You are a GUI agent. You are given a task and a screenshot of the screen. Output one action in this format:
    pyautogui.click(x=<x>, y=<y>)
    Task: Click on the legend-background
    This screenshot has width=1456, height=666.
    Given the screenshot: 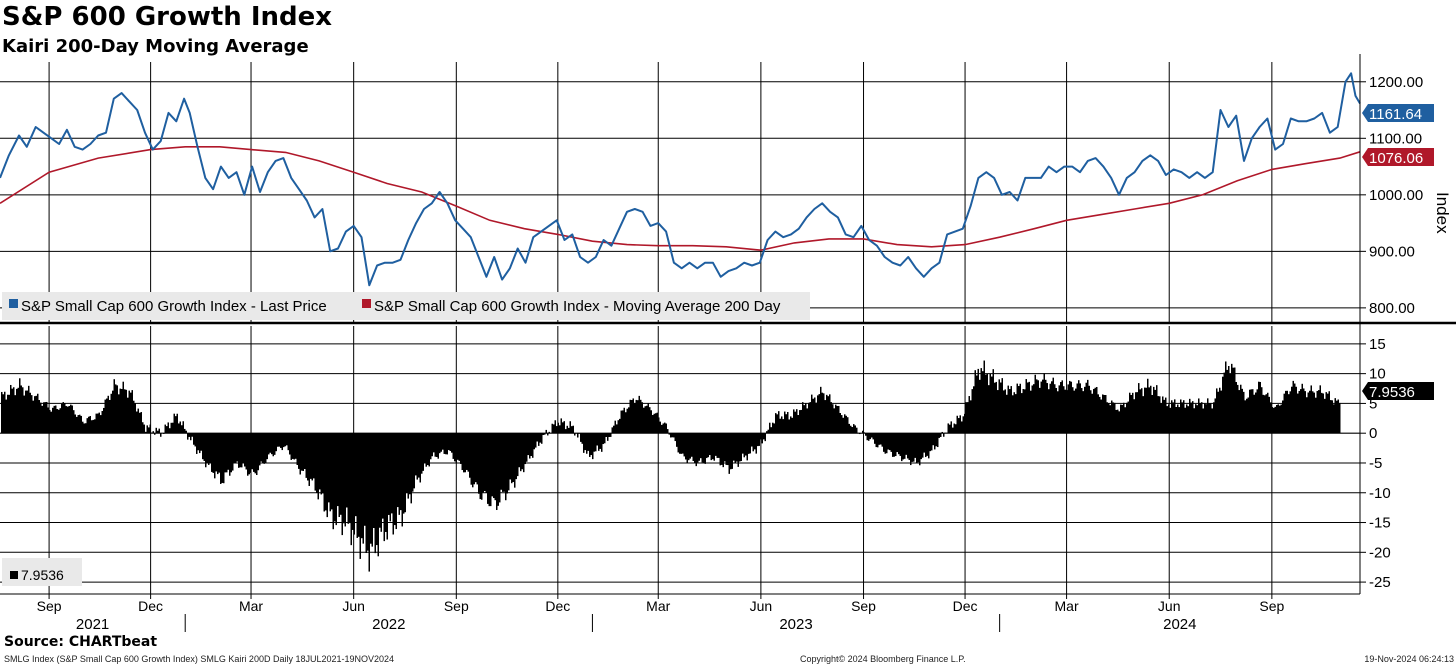 What is the action you would take?
    pyautogui.click(x=406, y=306)
    